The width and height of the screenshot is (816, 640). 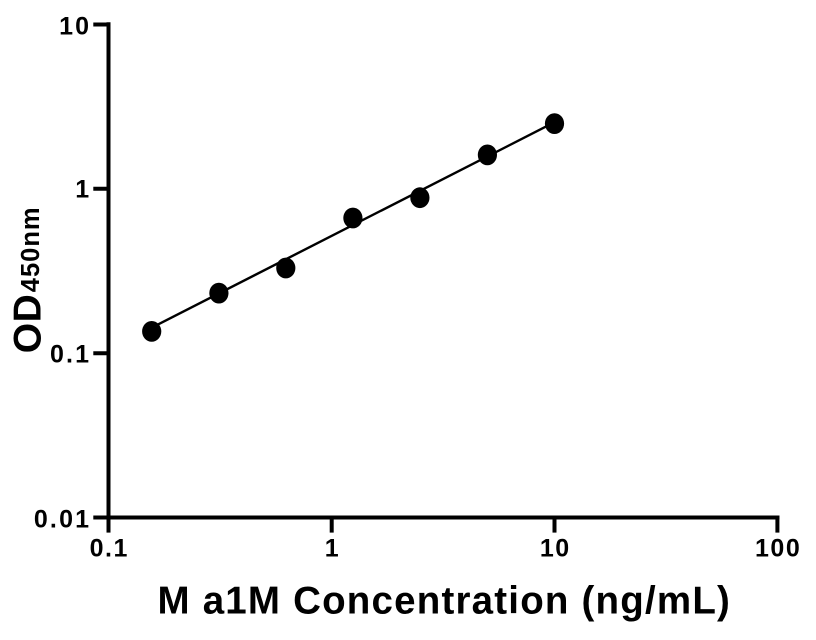 What do you see at coordinates (62, 520) in the screenshot?
I see `svg-text: 0.01` at bounding box center [62, 520].